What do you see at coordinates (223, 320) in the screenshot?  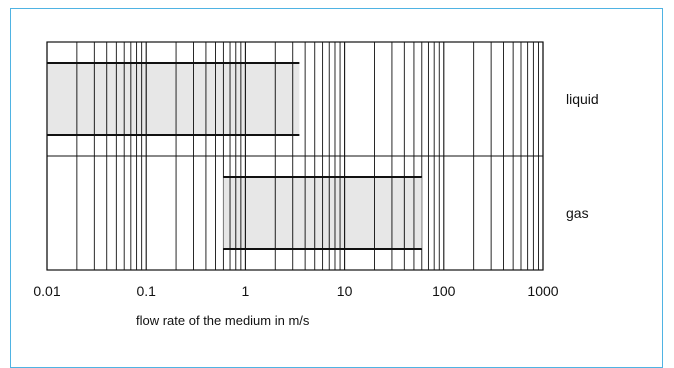 I see `x-axis-title: flow rate of the medium in m/s` at bounding box center [223, 320].